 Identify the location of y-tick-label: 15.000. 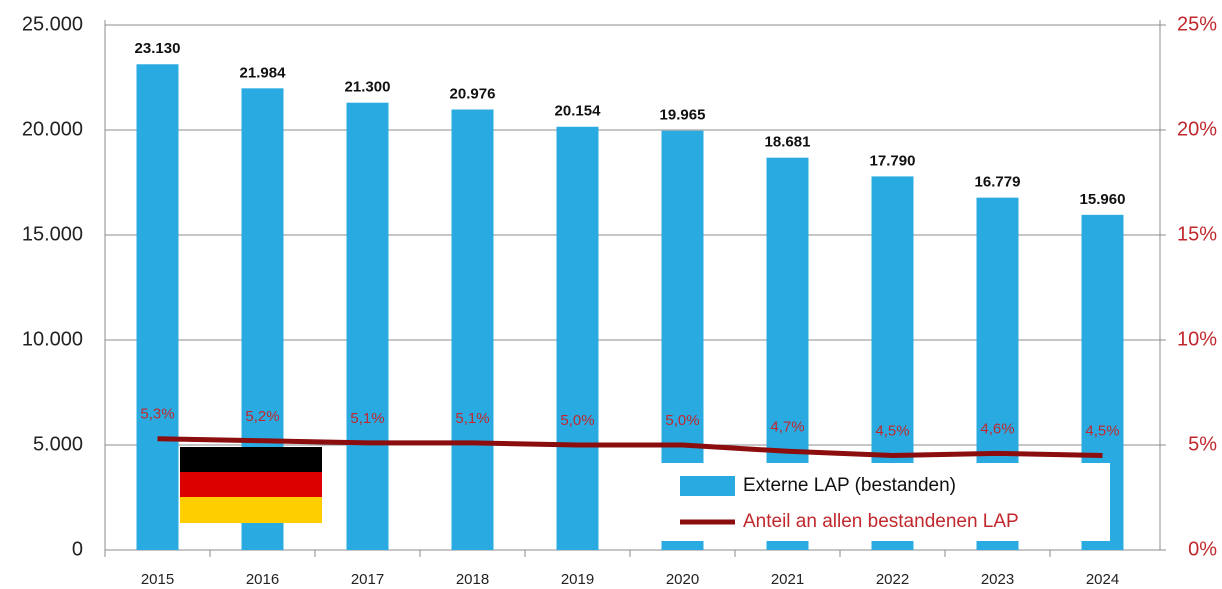
(52, 234).